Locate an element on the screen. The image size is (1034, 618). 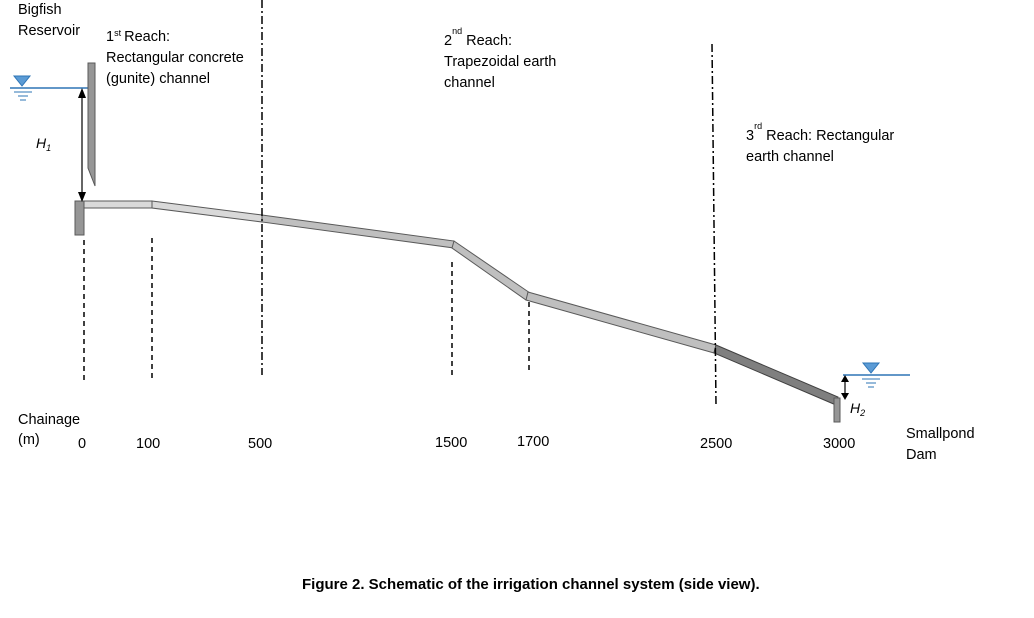
reach-3-label-line1: 3rdReach: Rectangular is located at coordinates (820, 132).